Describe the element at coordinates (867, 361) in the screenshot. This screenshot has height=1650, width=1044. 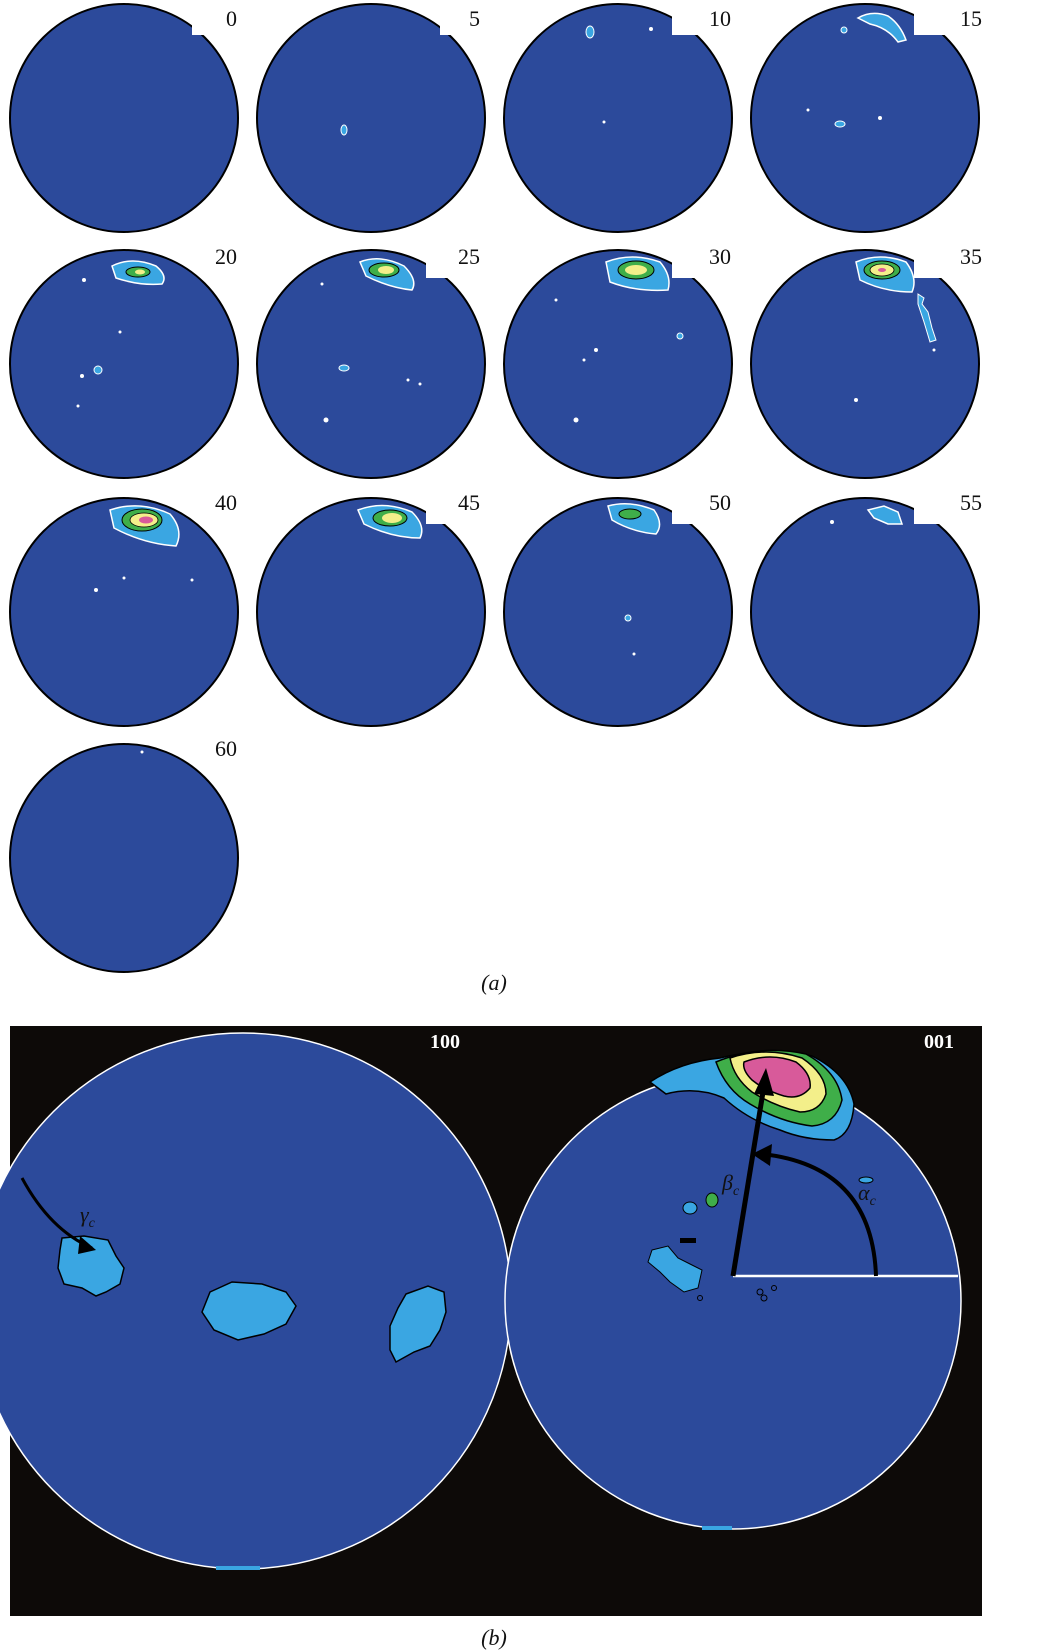
I see `pole-figure-panel-35: 35` at that location.